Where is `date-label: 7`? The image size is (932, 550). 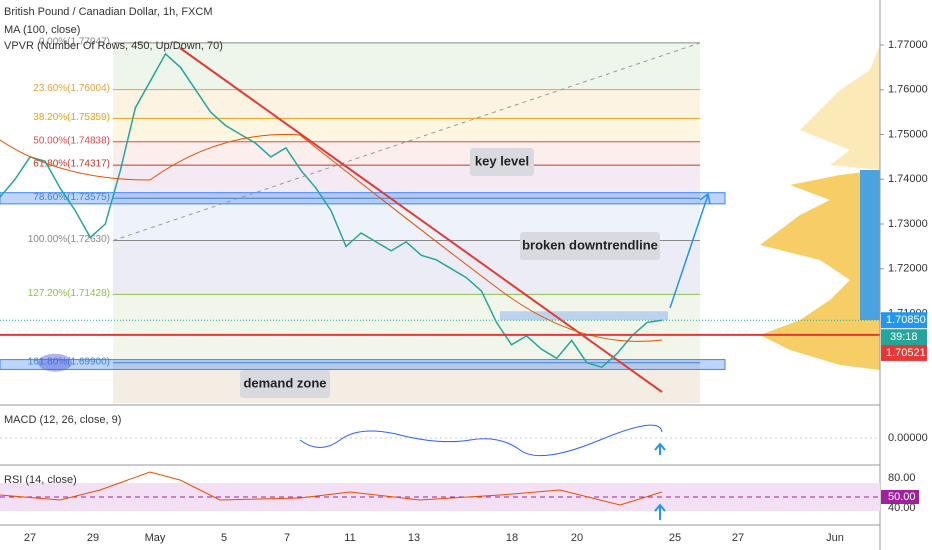
date-label: 7 is located at coordinates (287, 538).